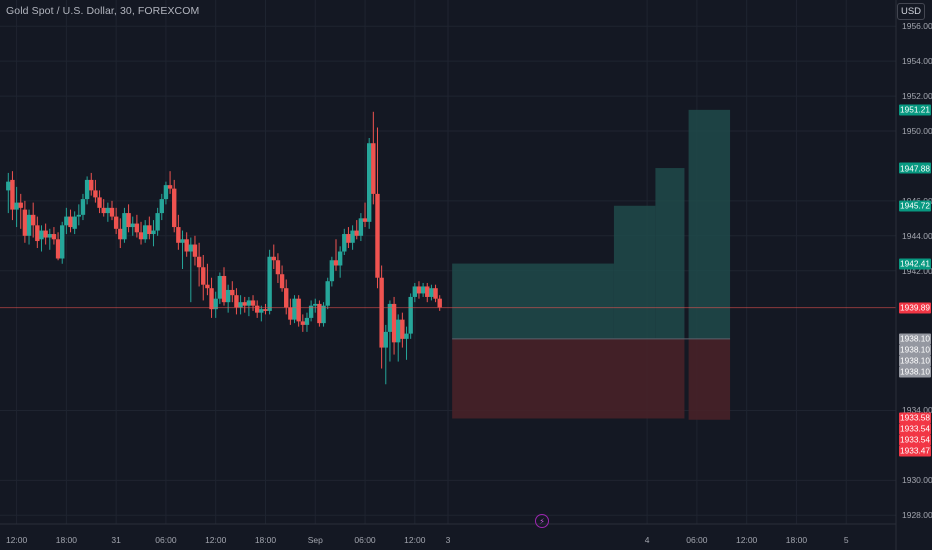  What do you see at coordinates (917, 96) in the screenshot?
I see `price-tick-label: 1952.00` at bounding box center [917, 96].